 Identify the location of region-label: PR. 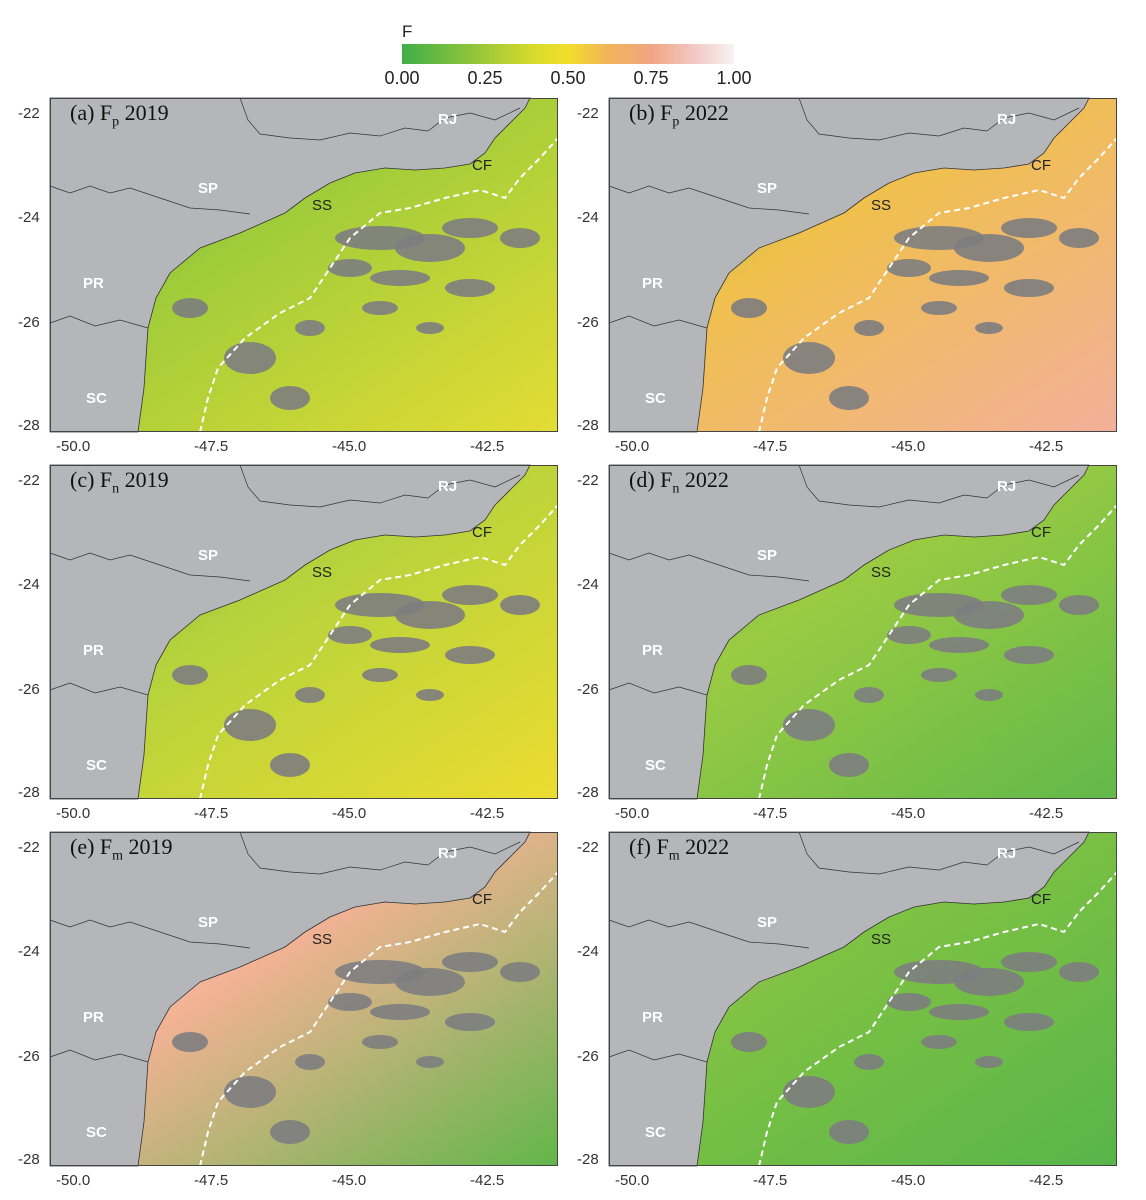
(652, 1017).